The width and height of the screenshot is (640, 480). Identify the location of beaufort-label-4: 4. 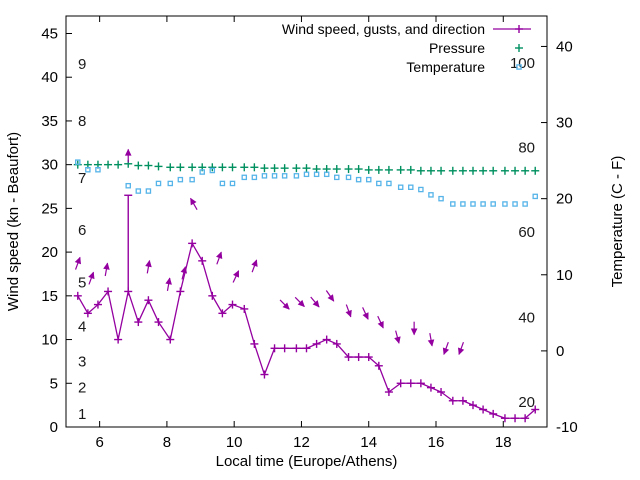
(82, 326).